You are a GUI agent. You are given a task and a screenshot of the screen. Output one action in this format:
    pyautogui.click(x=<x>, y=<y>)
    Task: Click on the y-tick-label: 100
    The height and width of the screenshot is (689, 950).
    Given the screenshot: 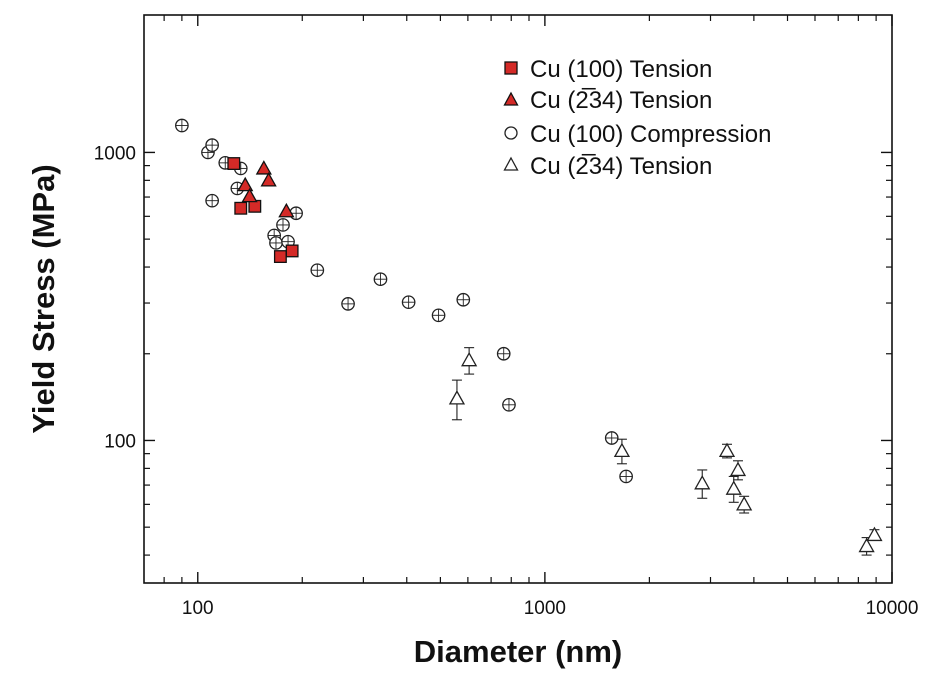 What is the action you would take?
    pyautogui.click(x=120, y=441)
    